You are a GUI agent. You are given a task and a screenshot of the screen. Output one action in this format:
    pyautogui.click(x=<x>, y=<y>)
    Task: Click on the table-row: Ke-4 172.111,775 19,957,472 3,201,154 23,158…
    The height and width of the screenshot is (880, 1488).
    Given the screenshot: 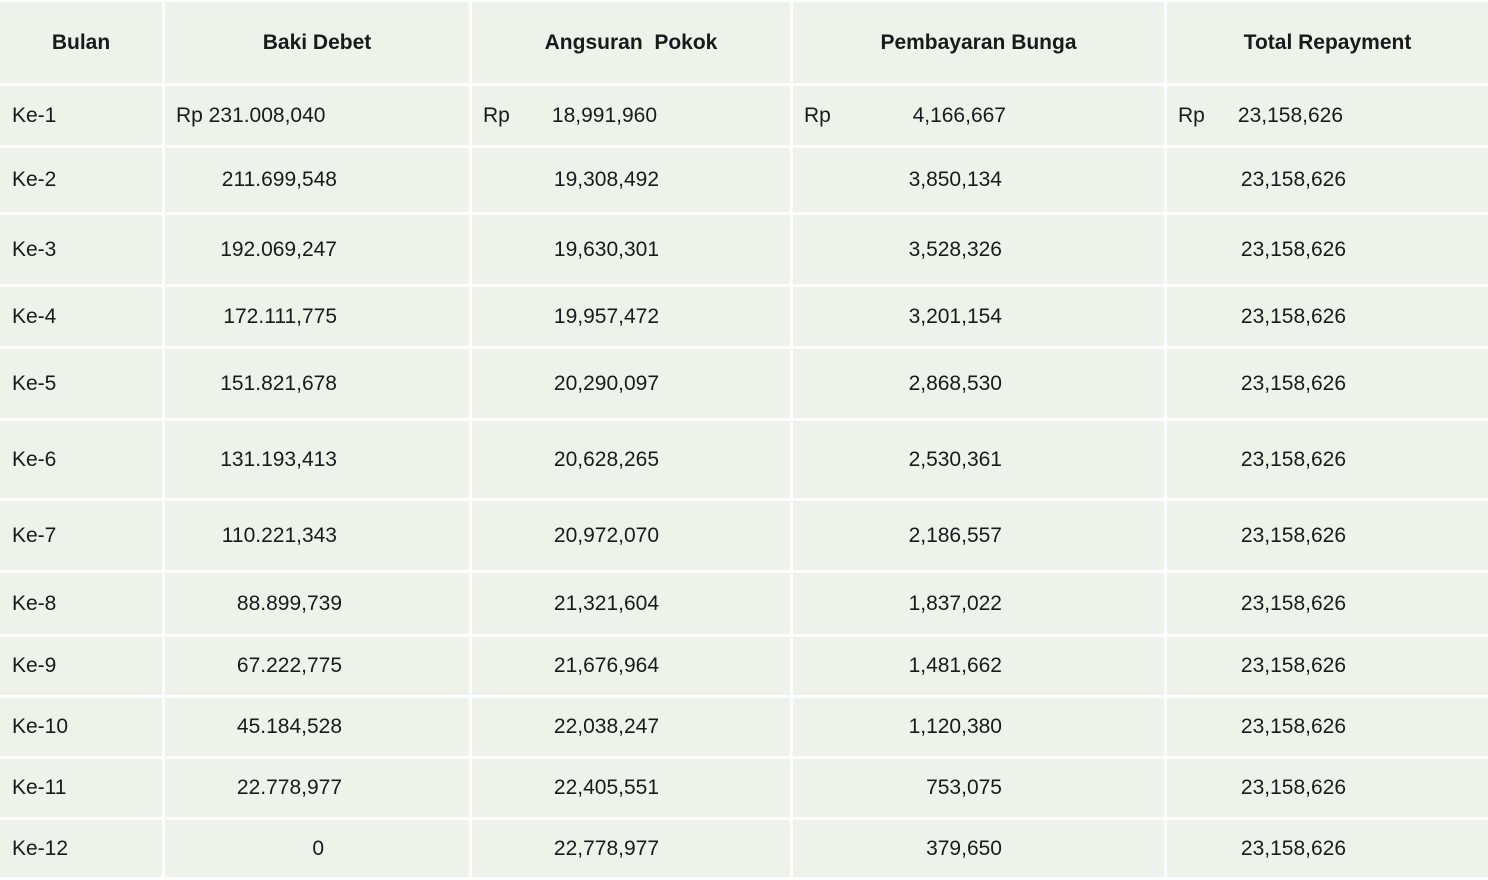 What is the action you would take?
    pyautogui.click(x=744, y=318)
    